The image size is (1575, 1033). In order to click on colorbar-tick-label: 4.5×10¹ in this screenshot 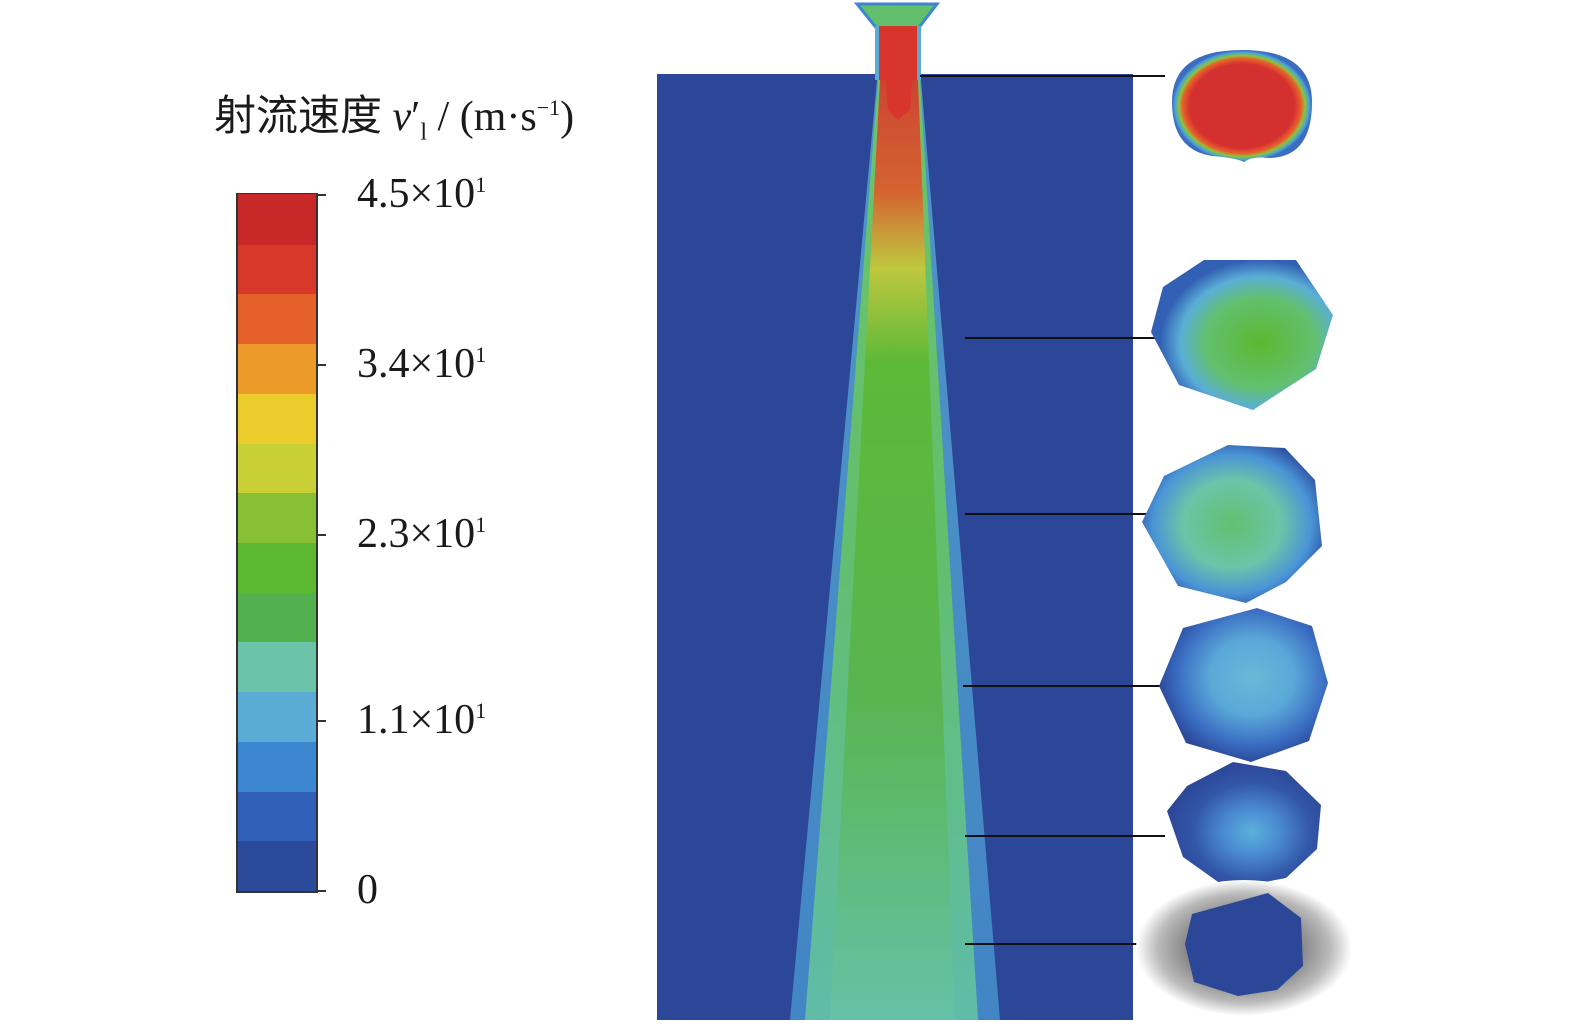, I will do `click(422, 194)`.